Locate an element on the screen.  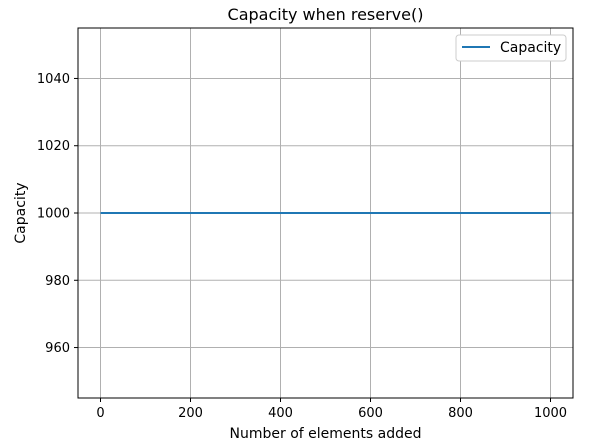
y-tick-label-960: 960 is located at coordinates (57, 348).